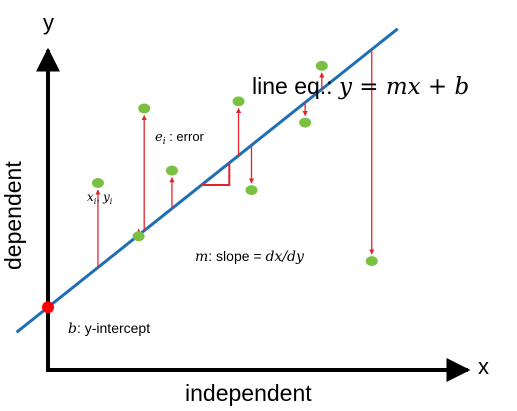 Image resolution: width=517 pixels, height=411 pixels. I want to click on x-axis-letter: x, so click(483, 366).